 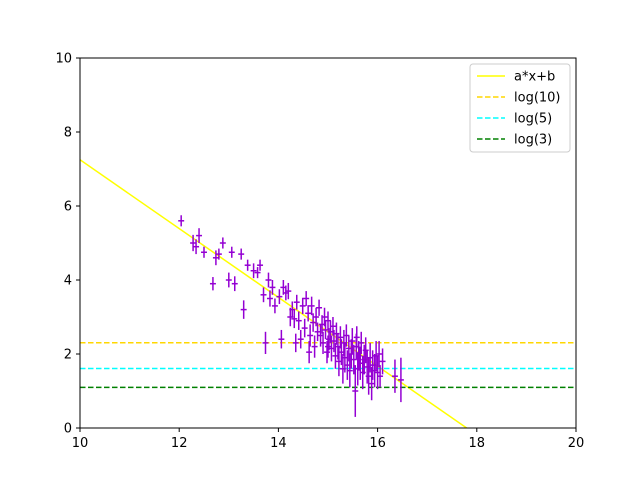 I want to click on y-tick-label: 0, so click(x=68, y=429).